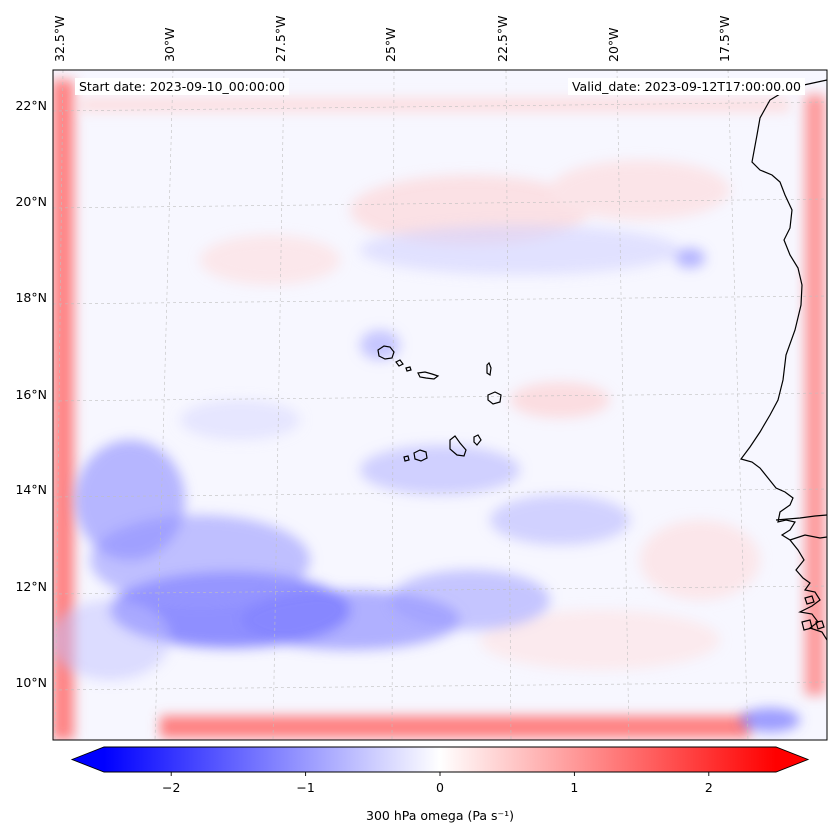 The height and width of the screenshot is (839, 837). Describe the element at coordinates (59, 38) in the screenshot. I see `longitude-label: 32.5°W` at that location.